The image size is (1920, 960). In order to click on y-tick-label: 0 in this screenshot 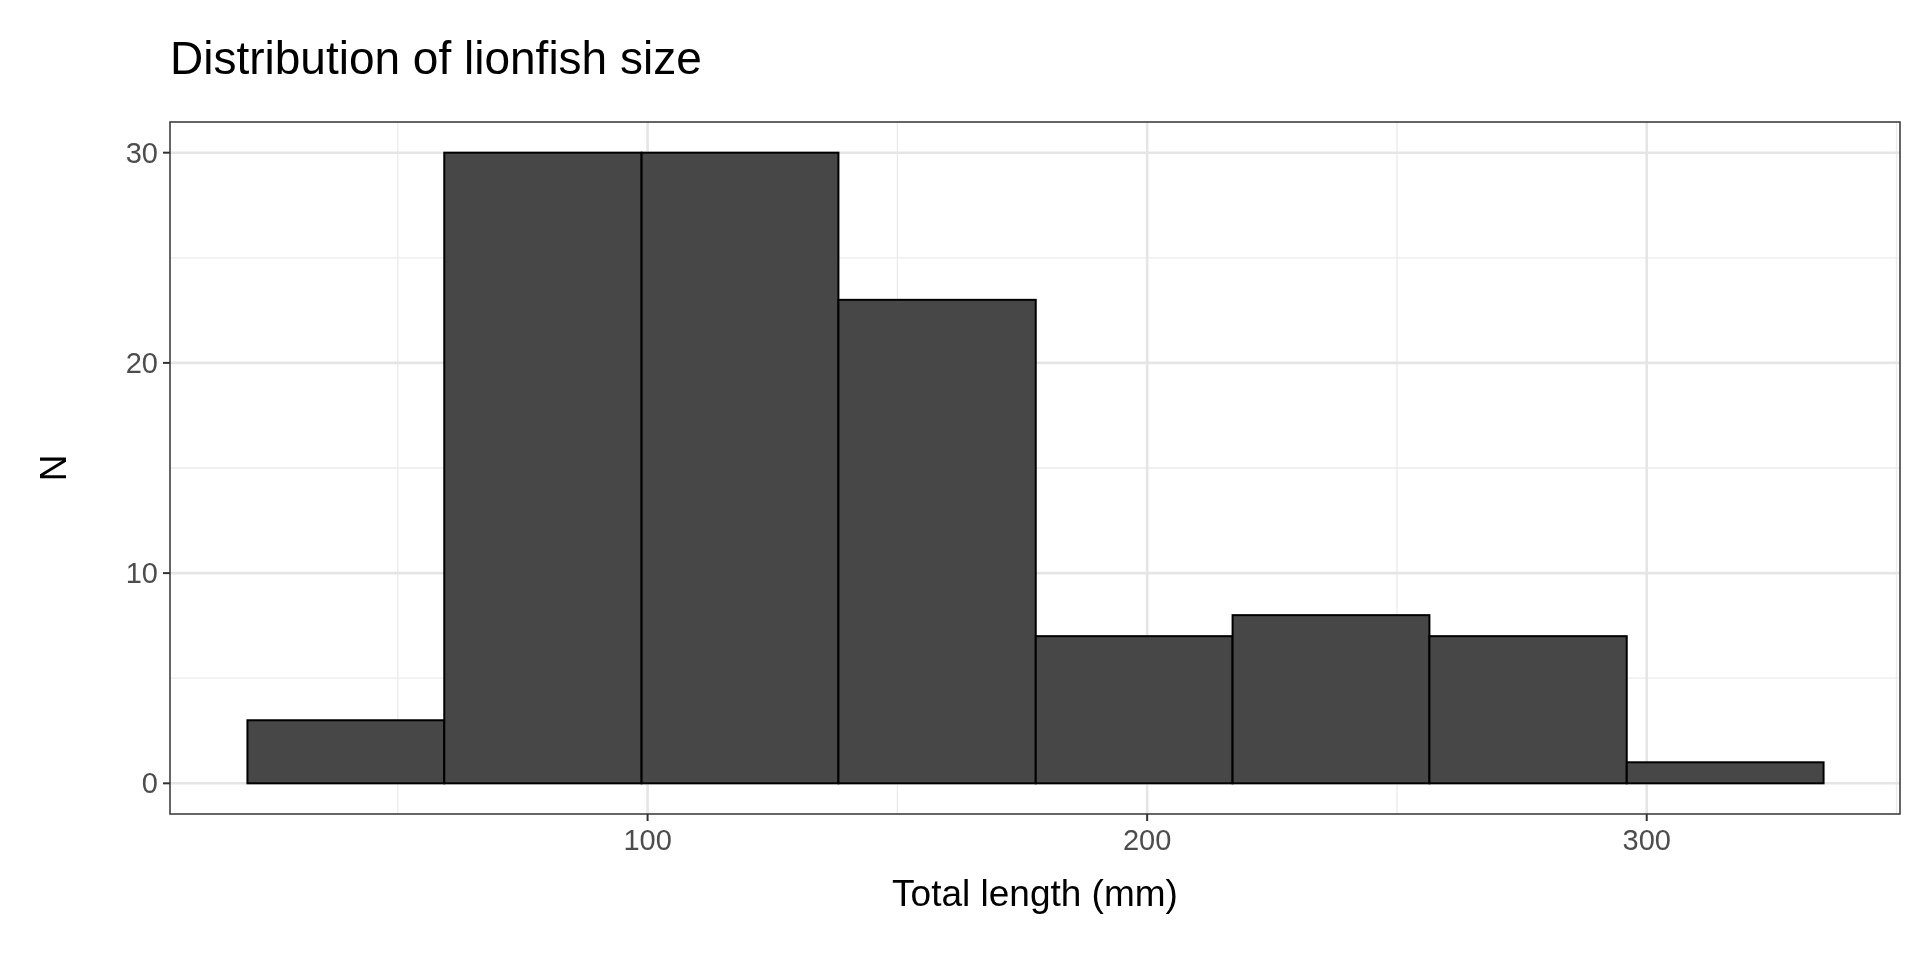, I will do `click(149, 783)`.